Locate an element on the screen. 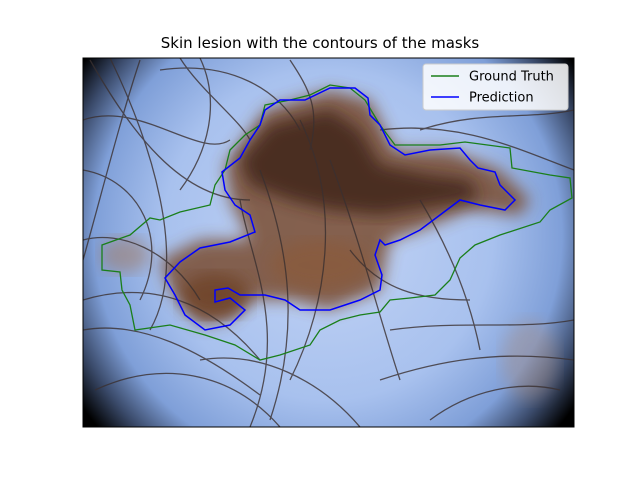  legend-box is located at coordinates (495, 87).